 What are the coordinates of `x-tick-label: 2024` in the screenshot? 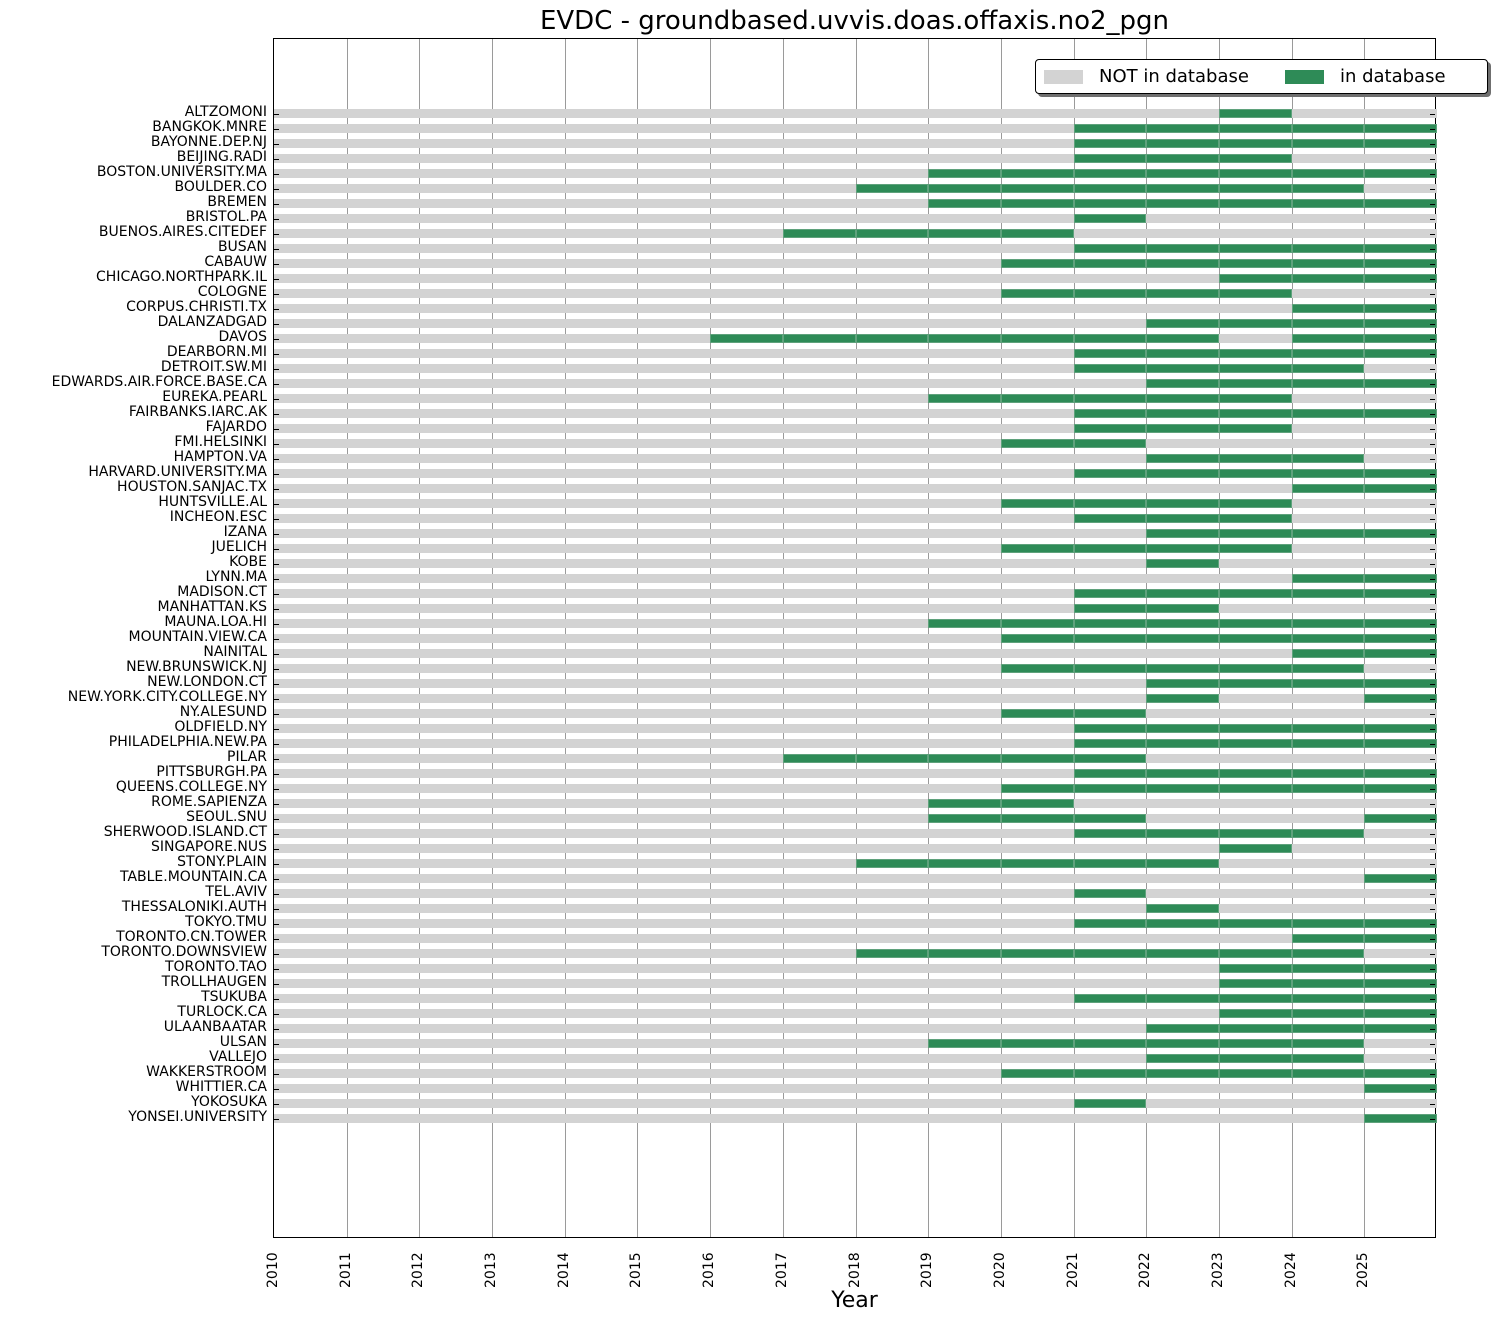 It's located at (1291, 1270).